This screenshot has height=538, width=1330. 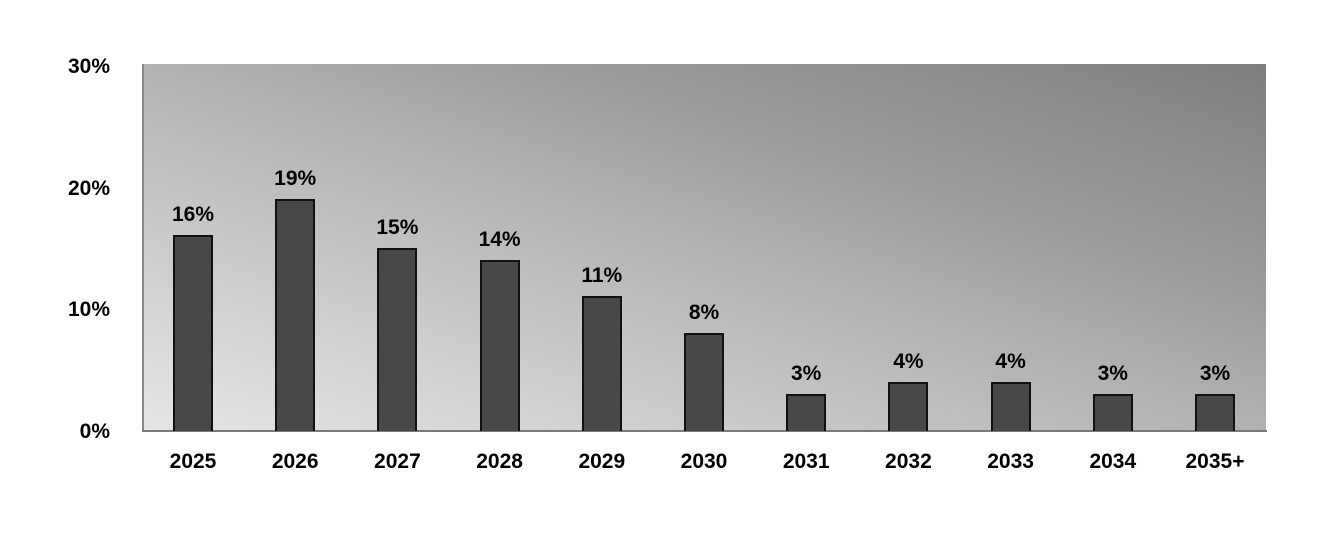 What do you see at coordinates (193, 215) in the screenshot?
I see `data-label-2025: 16%` at bounding box center [193, 215].